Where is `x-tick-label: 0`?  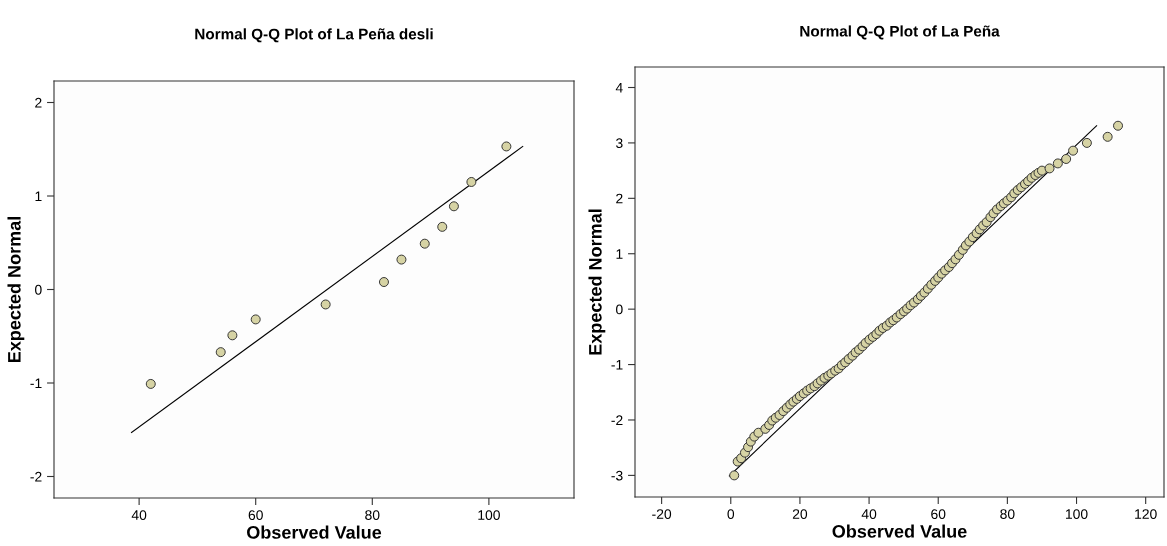
x-tick-label: 0 is located at coordinates (731, 514).